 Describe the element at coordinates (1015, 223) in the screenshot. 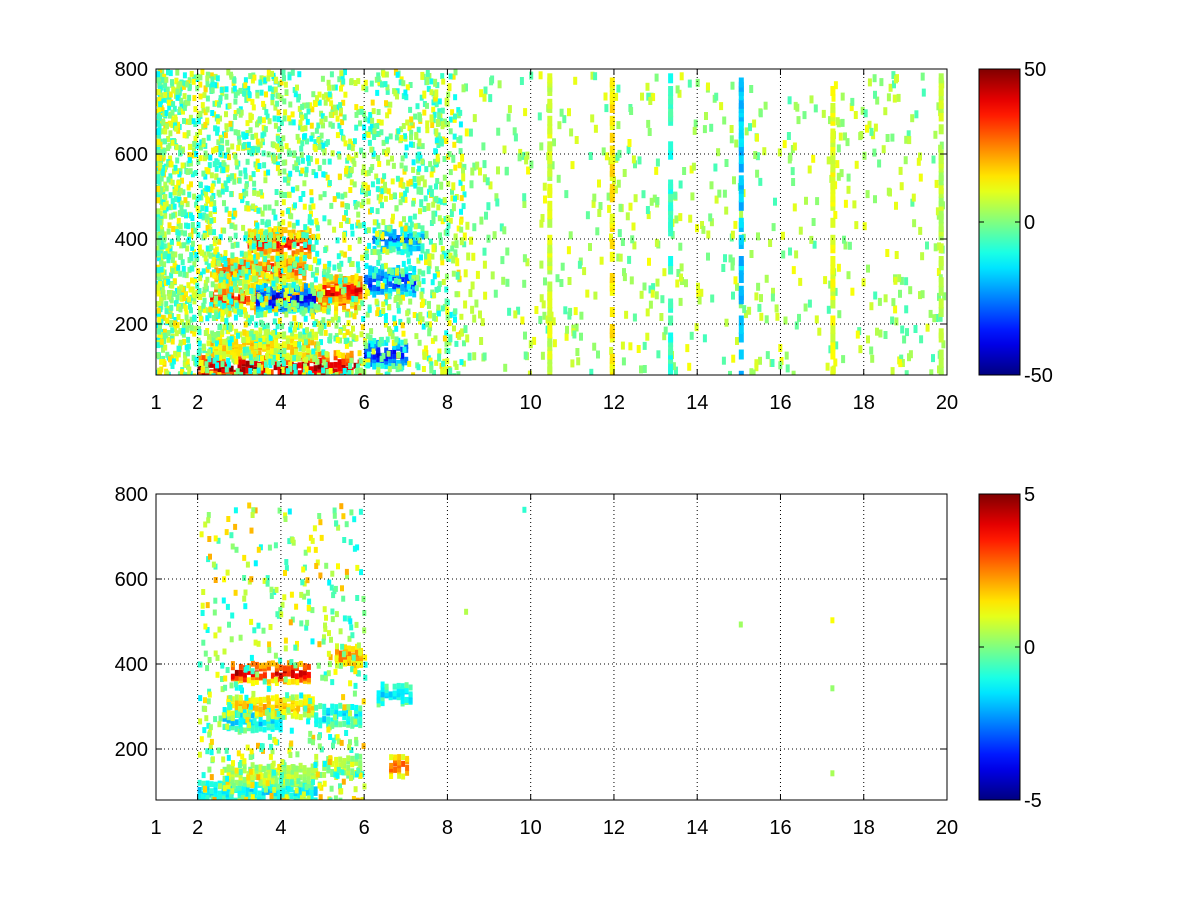

I see `colorbar-1: 50 0 -50` at that location.